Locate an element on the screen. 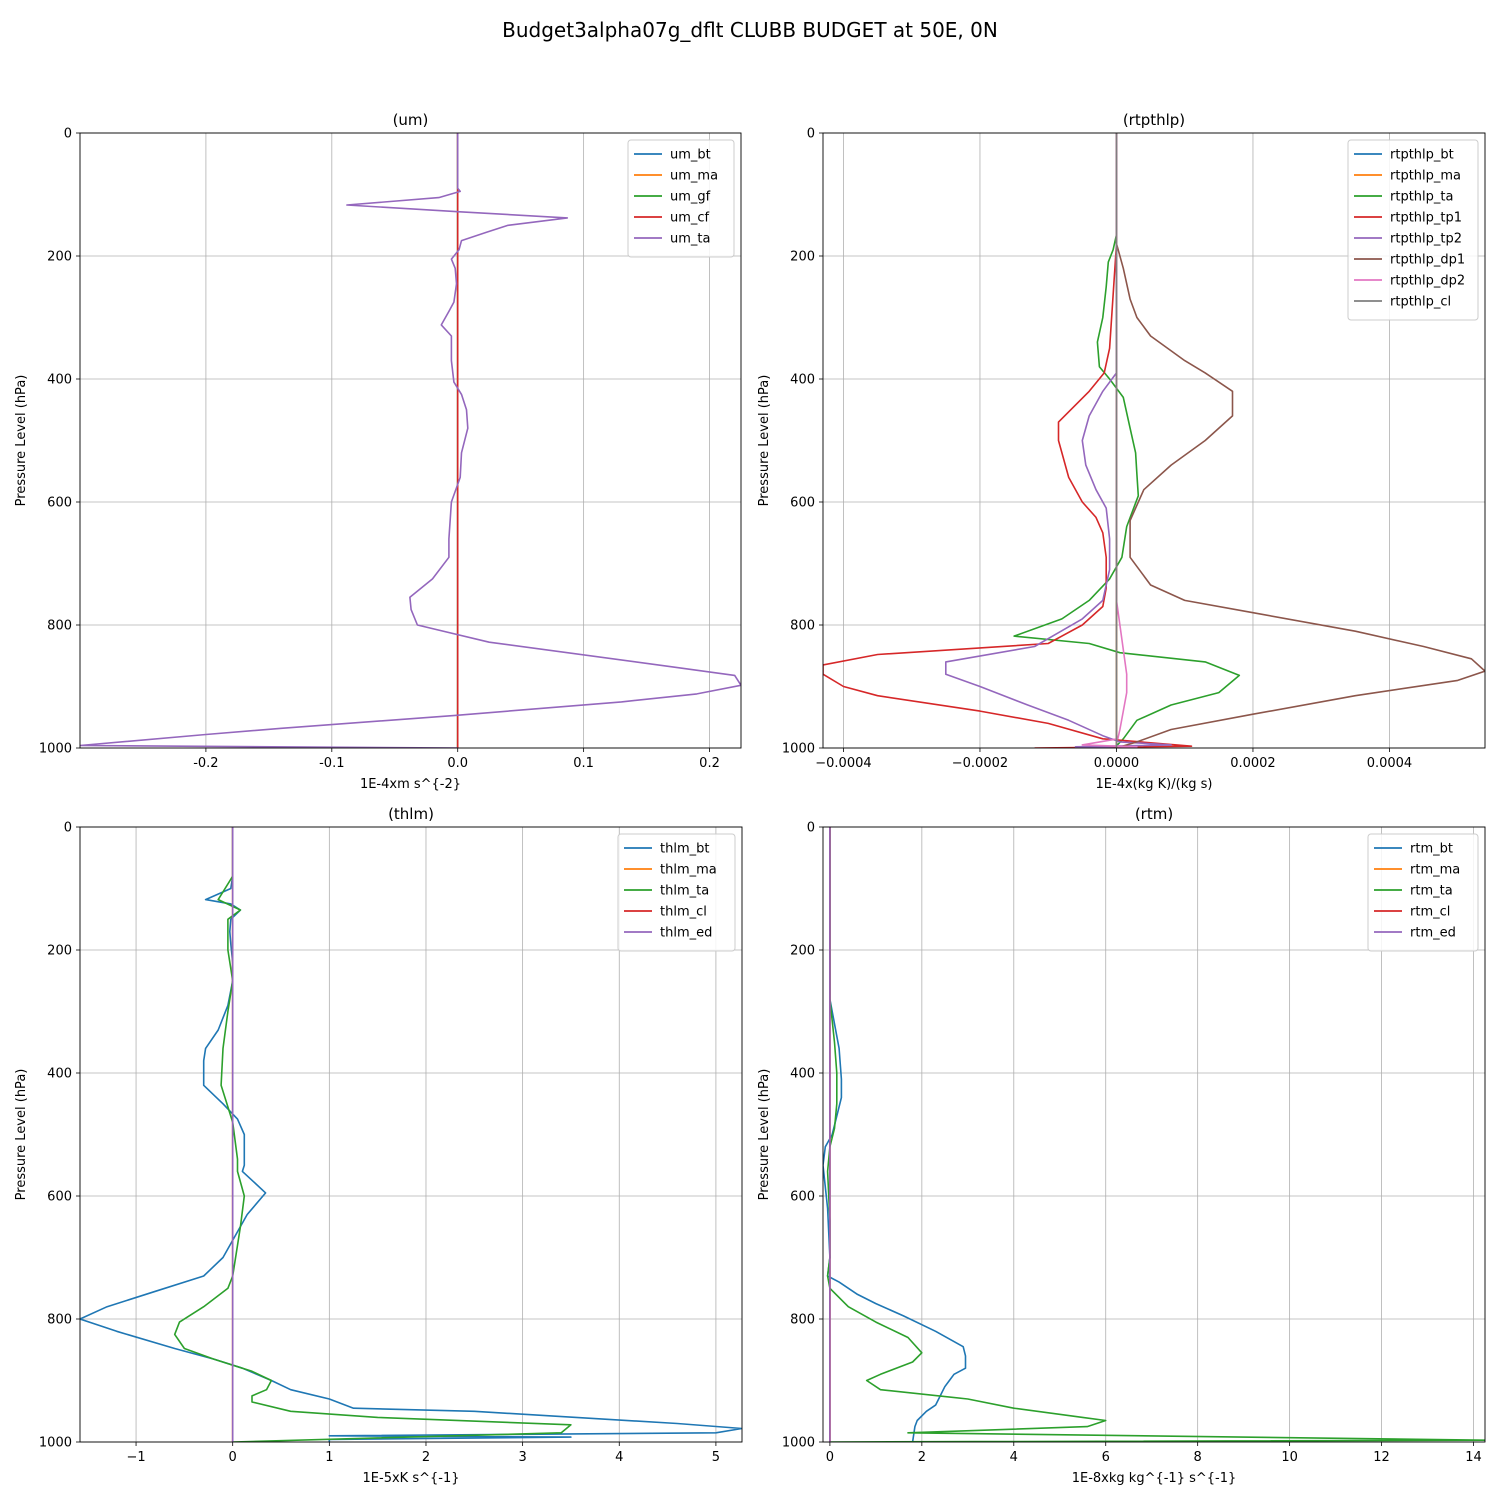  legend: rtm_bt rtm_ma rtm_ta rtm_cl rtm_ed is located at coordinates (1423, 892).